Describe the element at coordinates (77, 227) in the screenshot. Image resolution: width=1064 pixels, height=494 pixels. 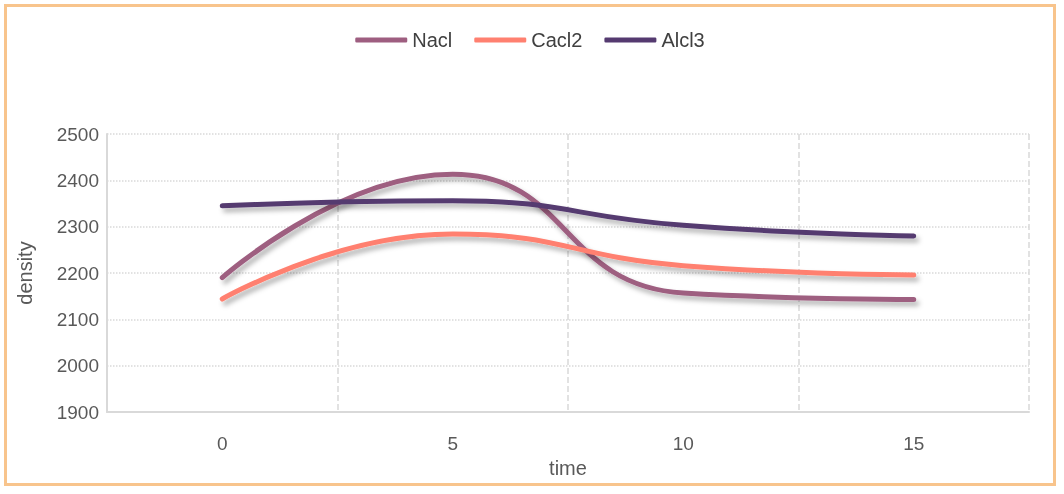
I see `y-tick-label: 2300` at that location.